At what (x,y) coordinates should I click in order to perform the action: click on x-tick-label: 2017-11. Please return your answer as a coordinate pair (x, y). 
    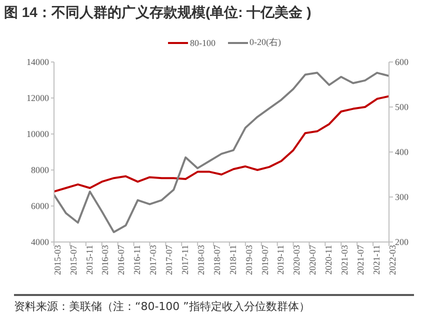
    Looking at the image, I should click on (185, 260).